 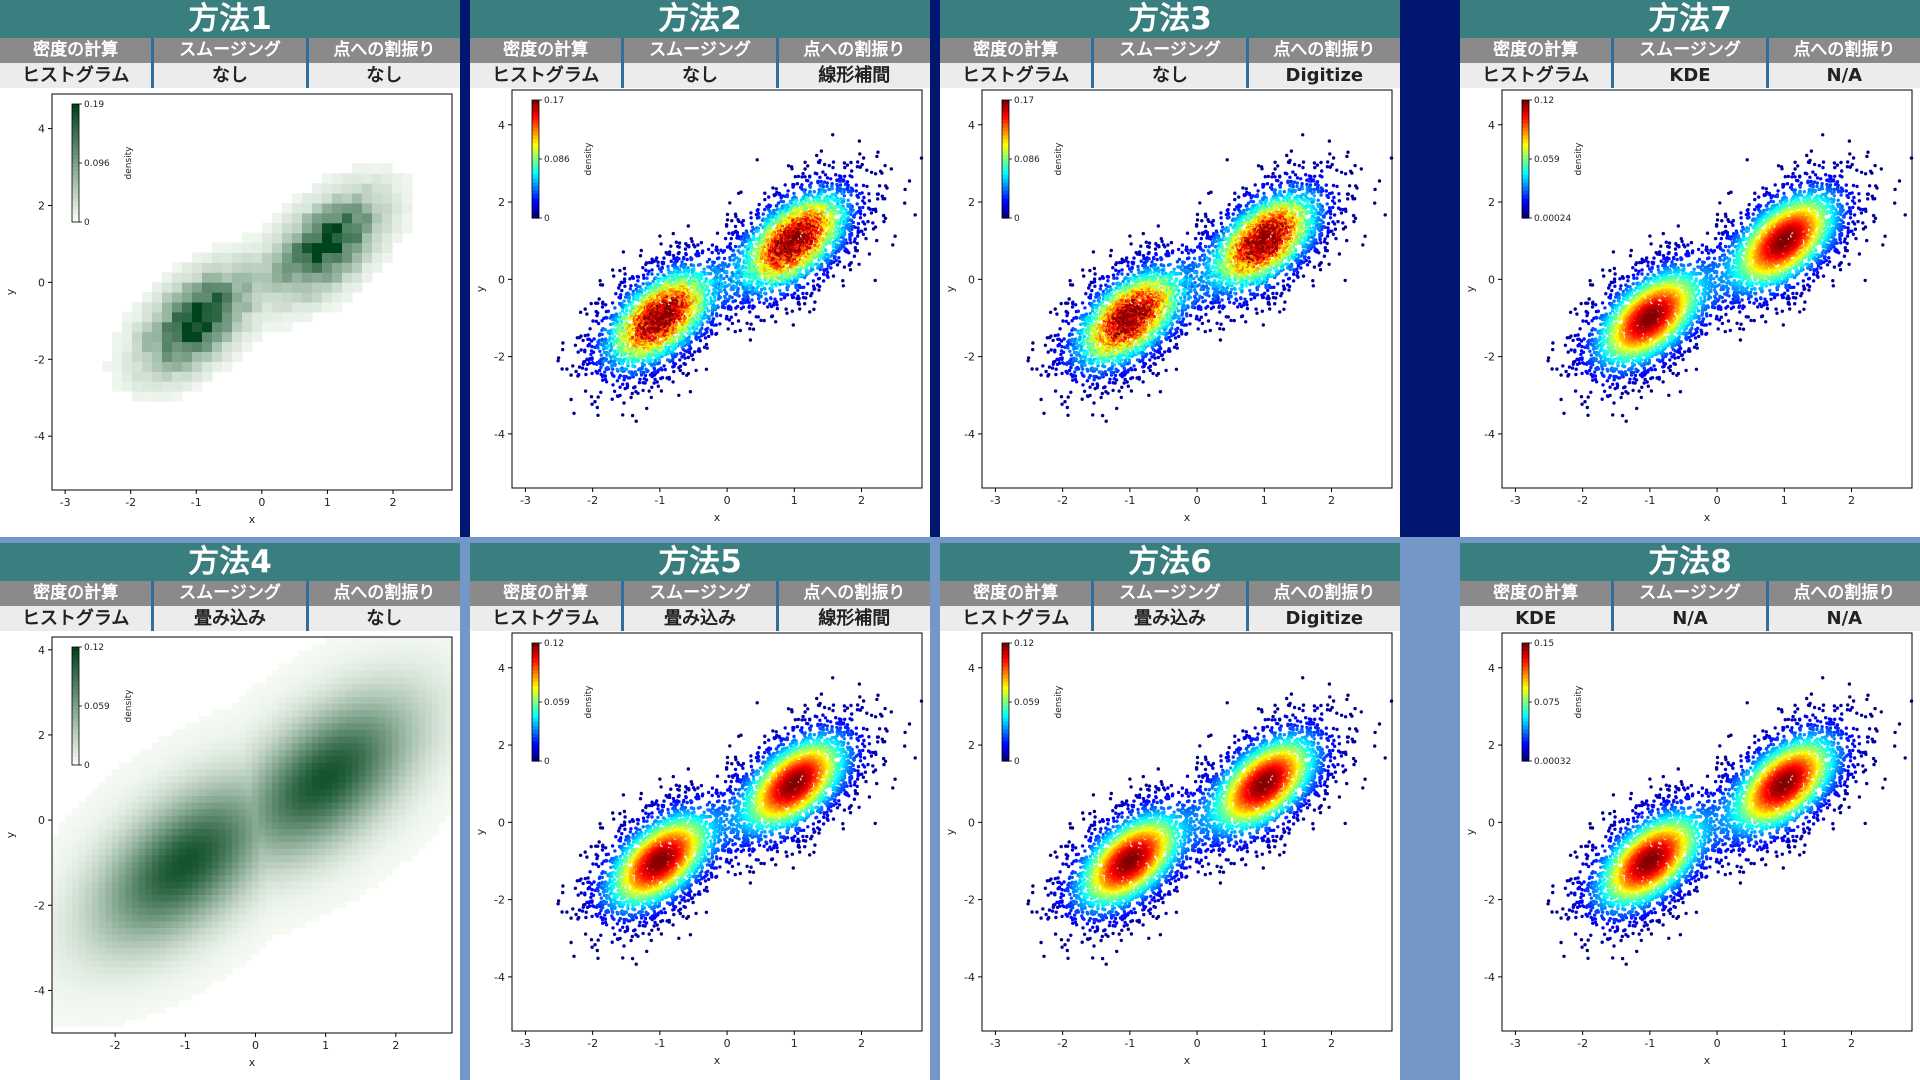 I want to click on method-header-row: 密度の計算 スムージング 点への割振り, so click(x=230, y=50).